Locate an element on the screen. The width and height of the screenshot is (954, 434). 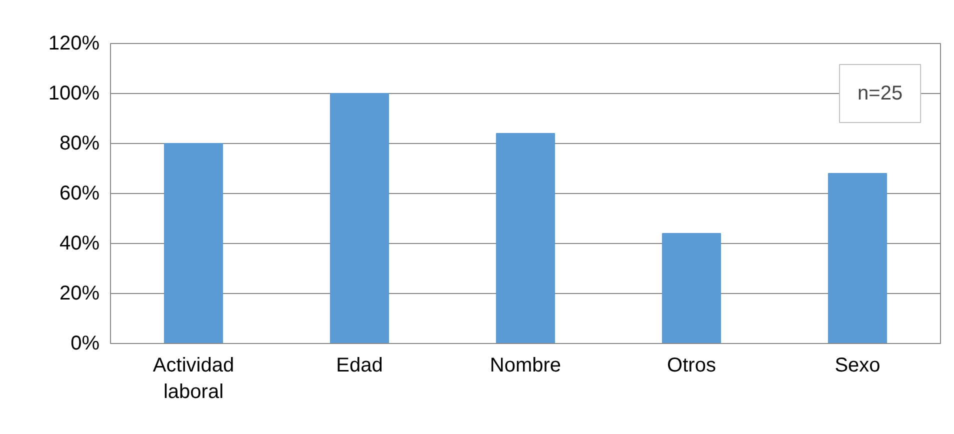
x-tick-label: Nombre is located at coordinates (526, 365).